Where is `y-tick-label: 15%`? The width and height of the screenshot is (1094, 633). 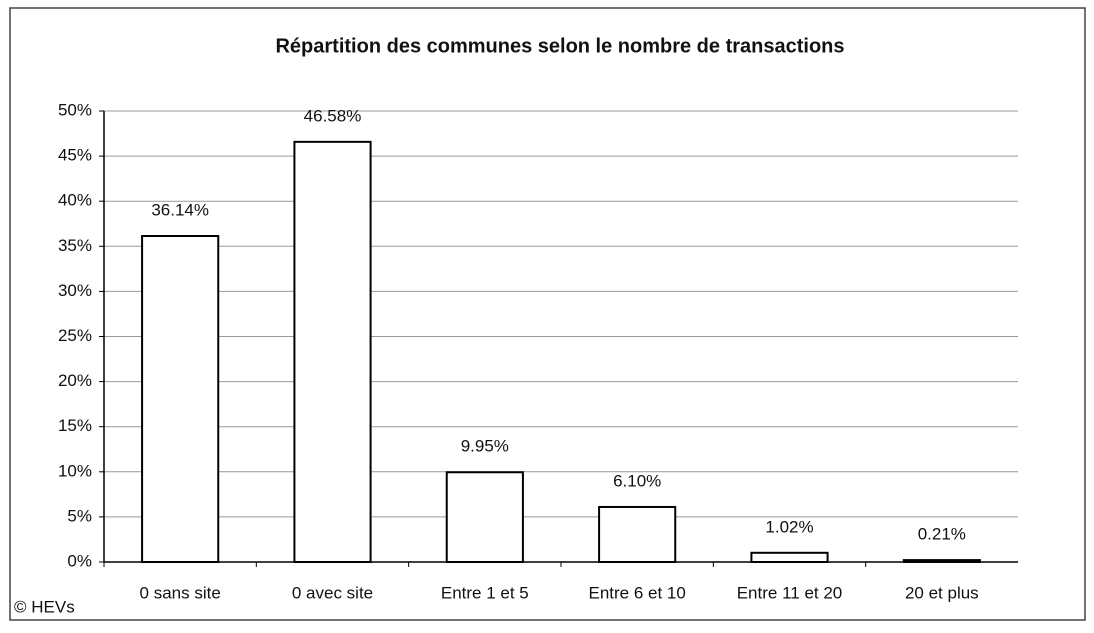 y-tick-label: 15% is located at coordinates (75, 425).